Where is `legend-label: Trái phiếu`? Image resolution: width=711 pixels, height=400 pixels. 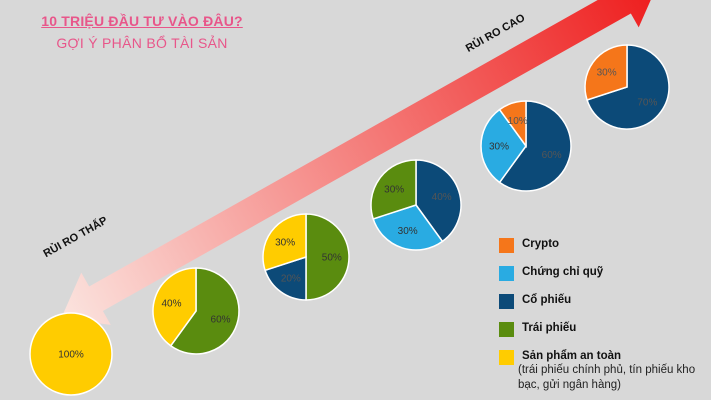 legend-label: Trái phiếu is located at coordinates (549, 328).